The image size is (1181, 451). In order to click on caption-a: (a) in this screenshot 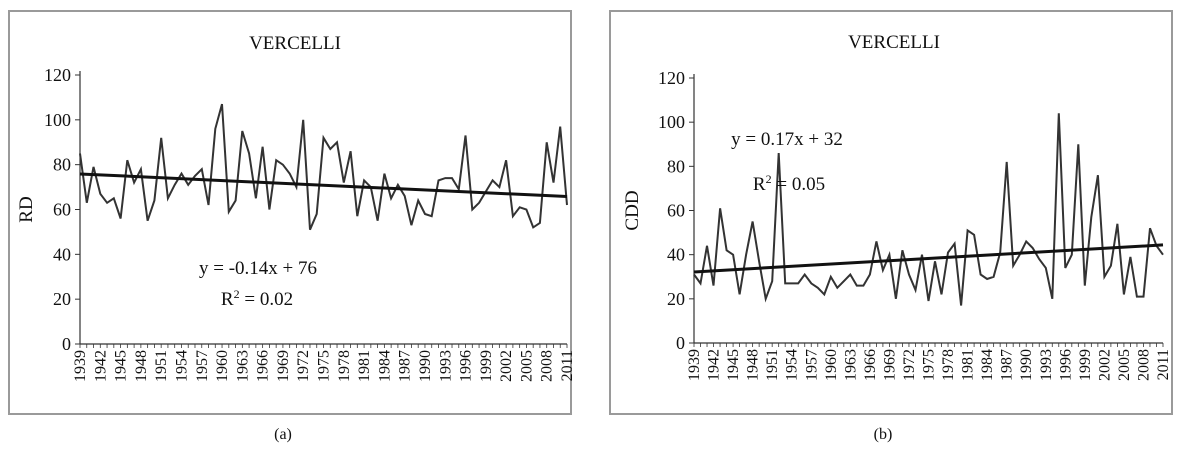, I will do `click(283, 434)`.